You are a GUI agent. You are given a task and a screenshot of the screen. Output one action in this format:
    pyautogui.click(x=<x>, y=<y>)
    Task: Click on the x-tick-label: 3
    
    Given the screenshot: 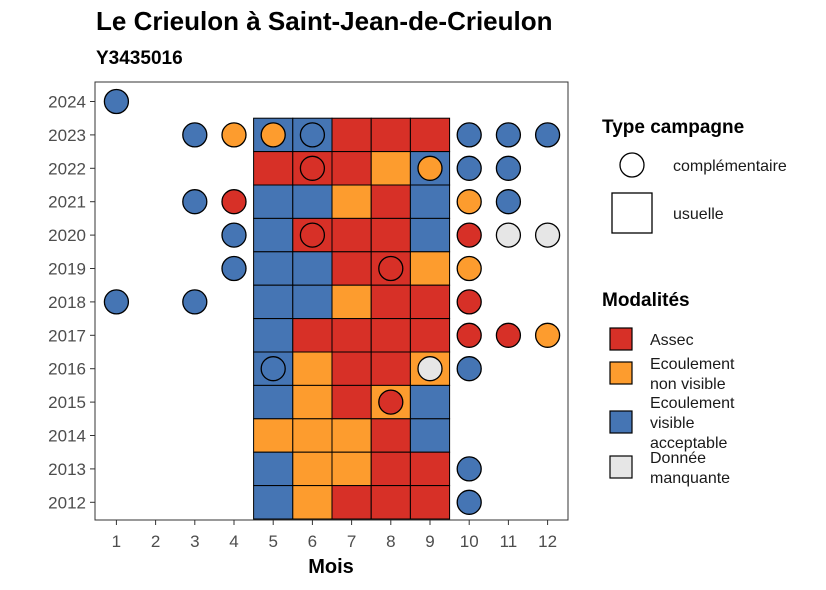 What is the action you would take?
    pyautogui.click(x=194, y=541)
    